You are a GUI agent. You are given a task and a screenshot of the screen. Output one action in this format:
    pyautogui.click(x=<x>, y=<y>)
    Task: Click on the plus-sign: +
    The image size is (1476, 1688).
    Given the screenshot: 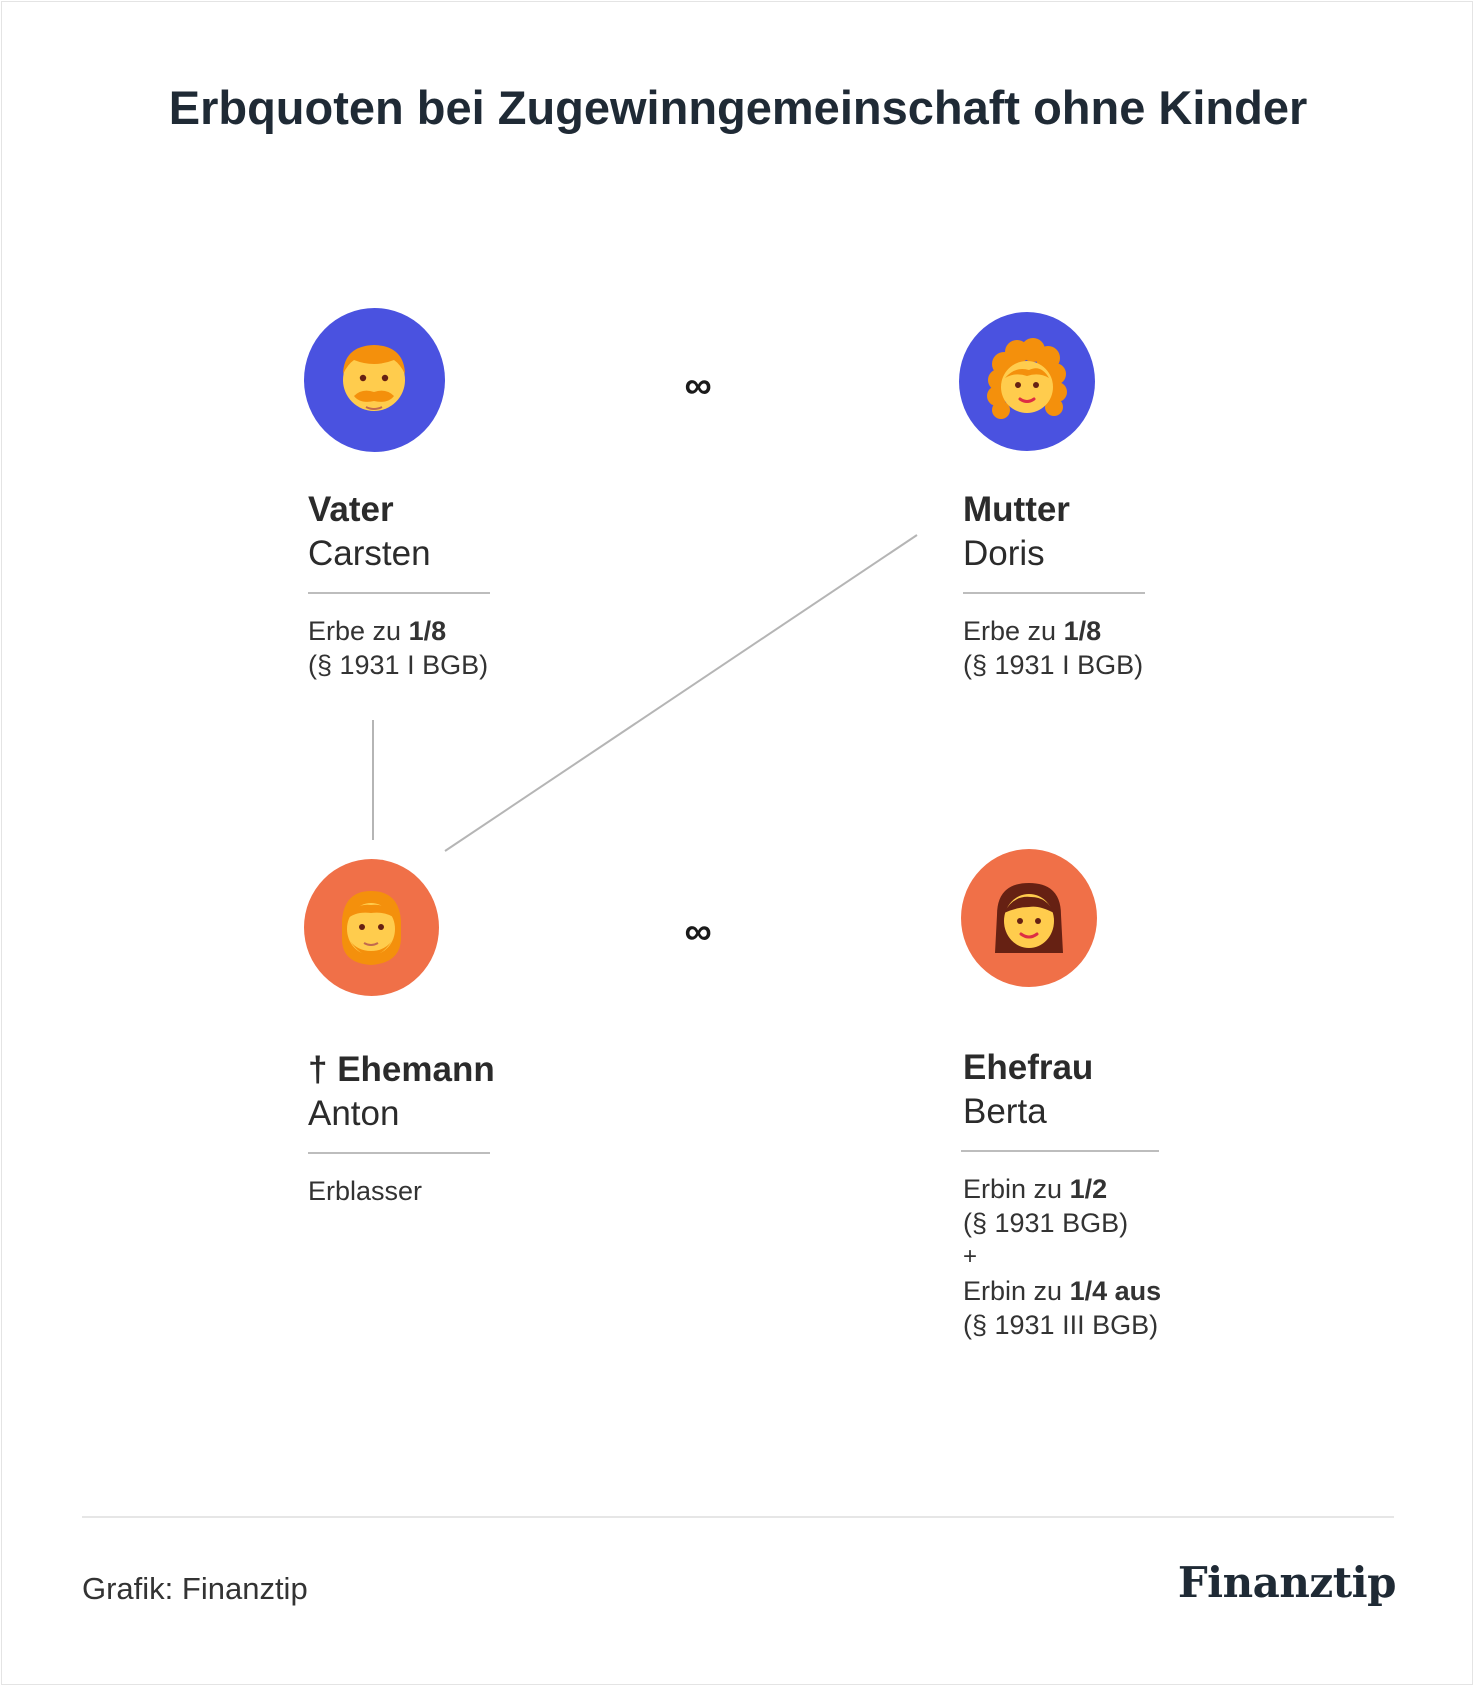 What is the action you would take?
    pyautogui.click(x=970, y=1256)
    